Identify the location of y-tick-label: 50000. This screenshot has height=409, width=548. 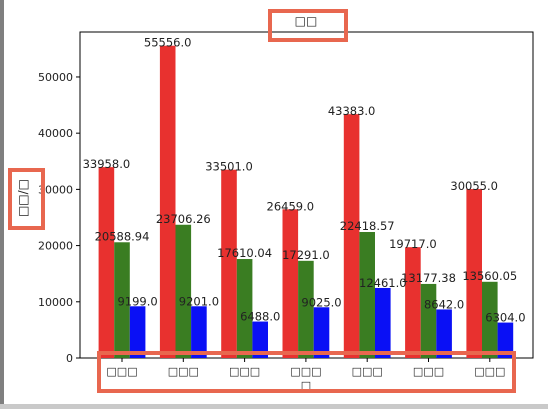
(55, 77).